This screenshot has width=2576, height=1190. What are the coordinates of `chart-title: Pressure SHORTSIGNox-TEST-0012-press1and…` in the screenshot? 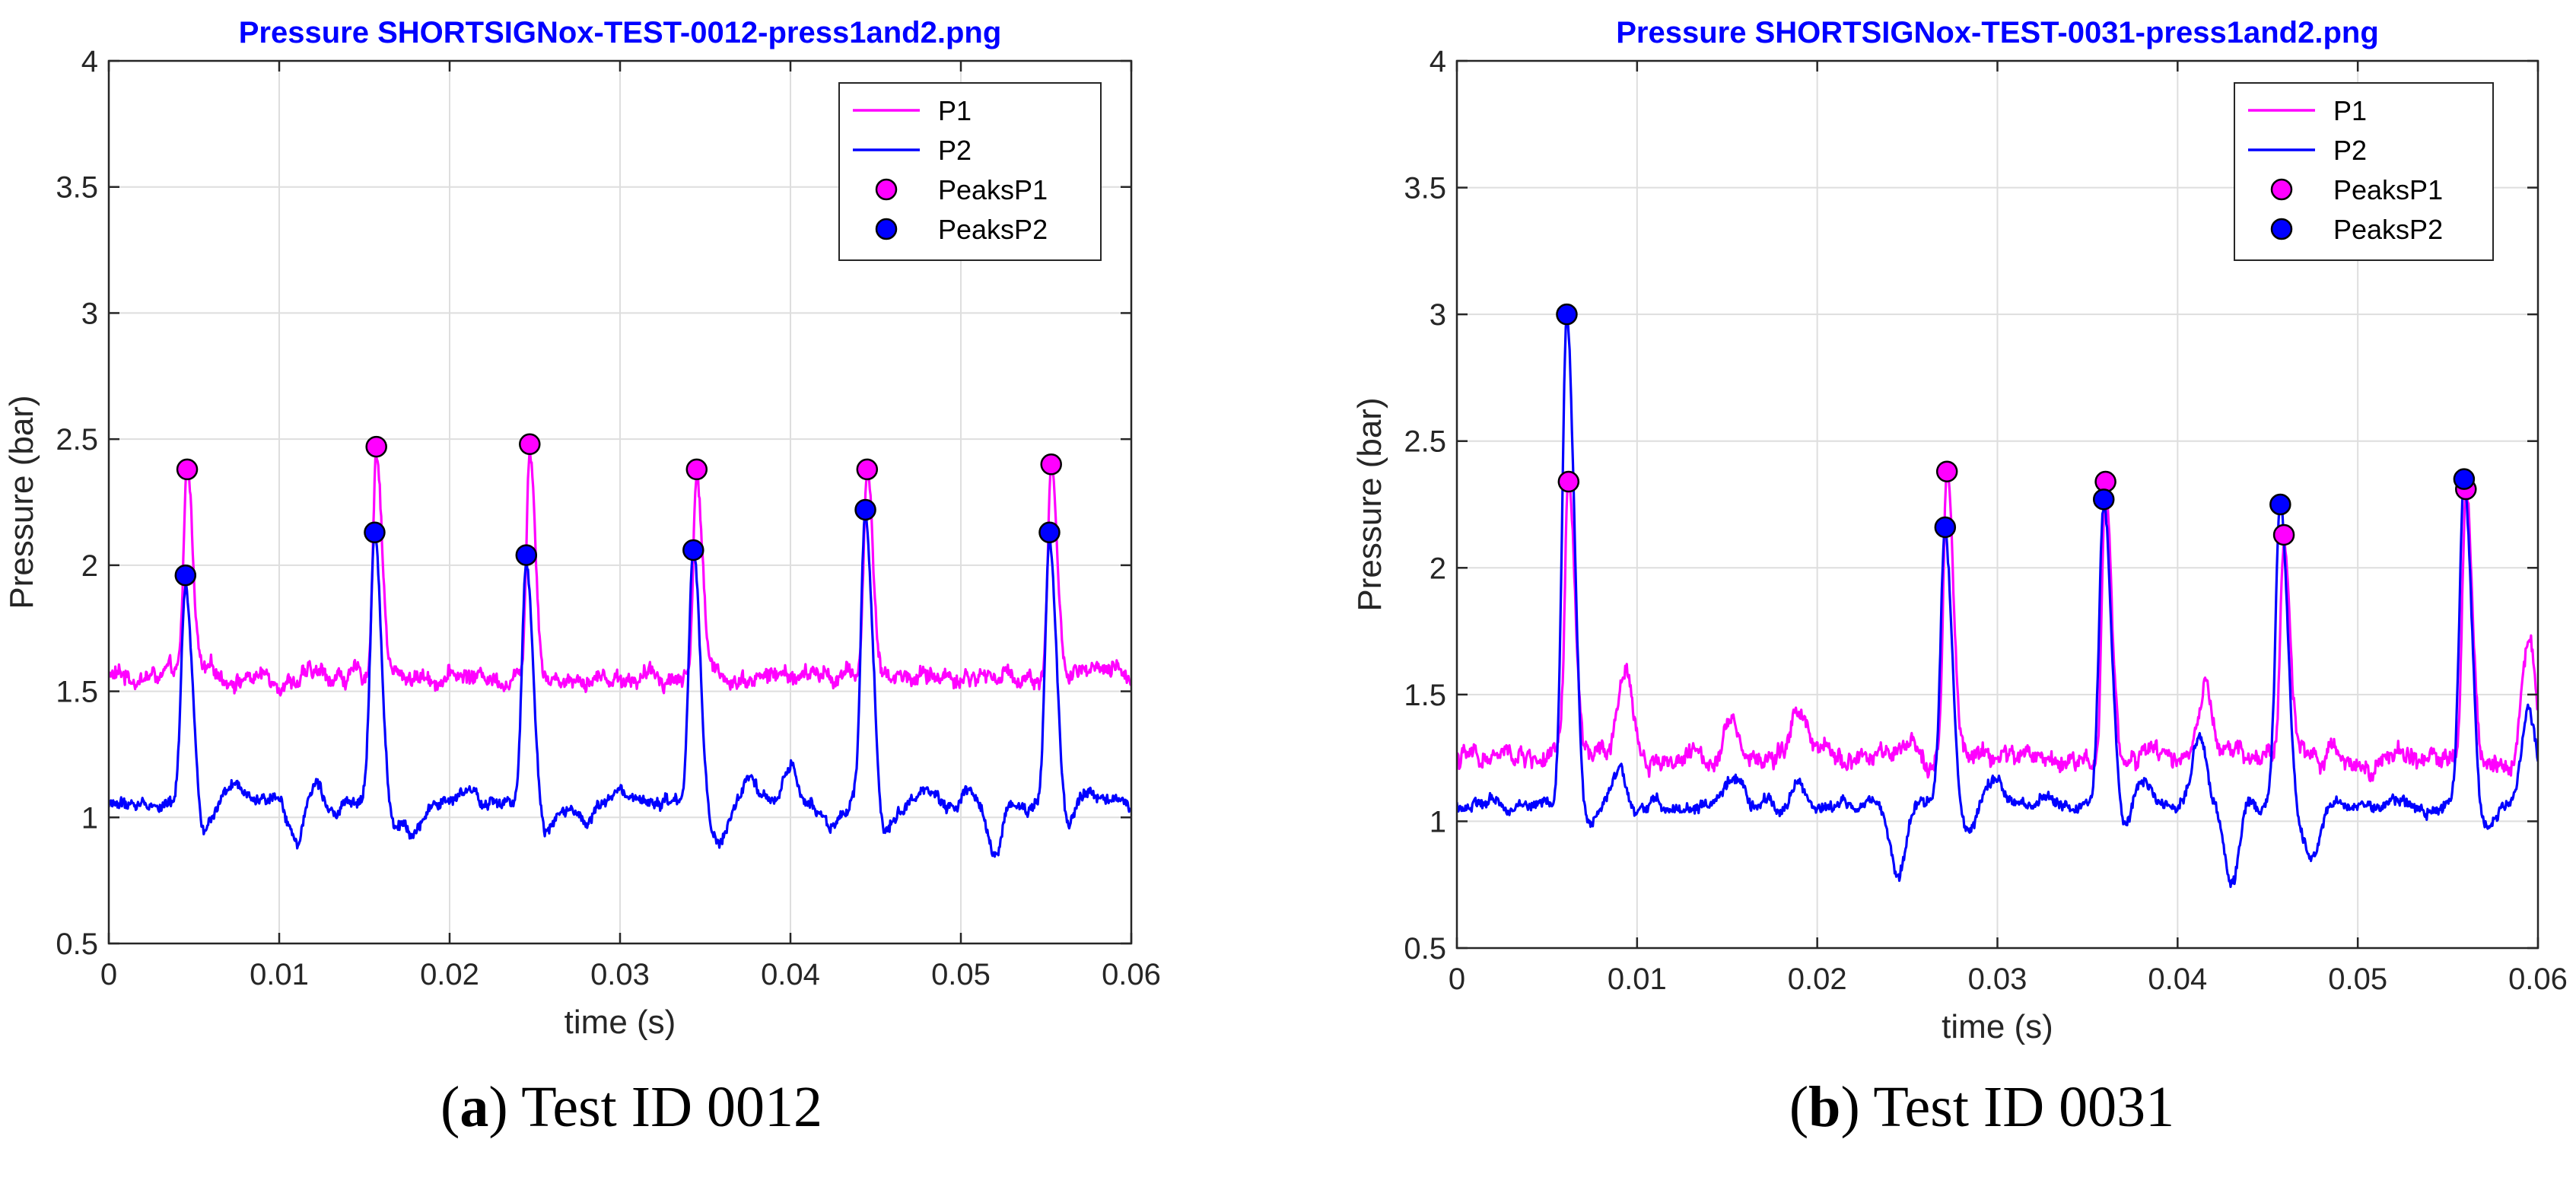 It's located at (621, 32).